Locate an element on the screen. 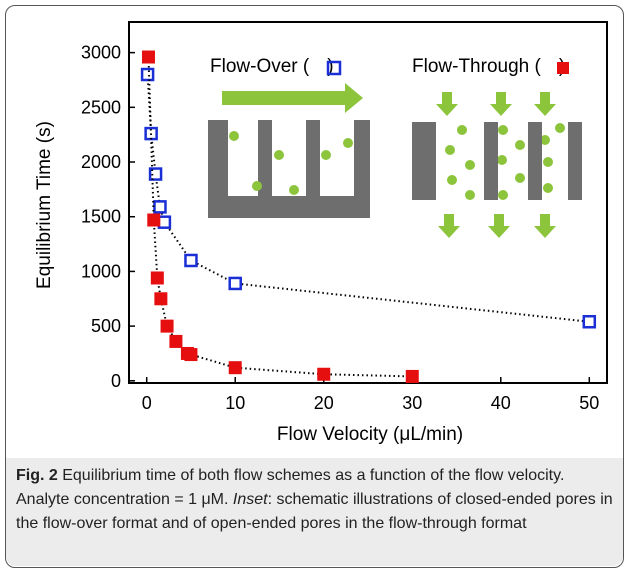 Image resolution: width=629 pixels, height=573 pixels. y-axis-label: Equilibrium Time (s) is located at coordinates (44, 205).